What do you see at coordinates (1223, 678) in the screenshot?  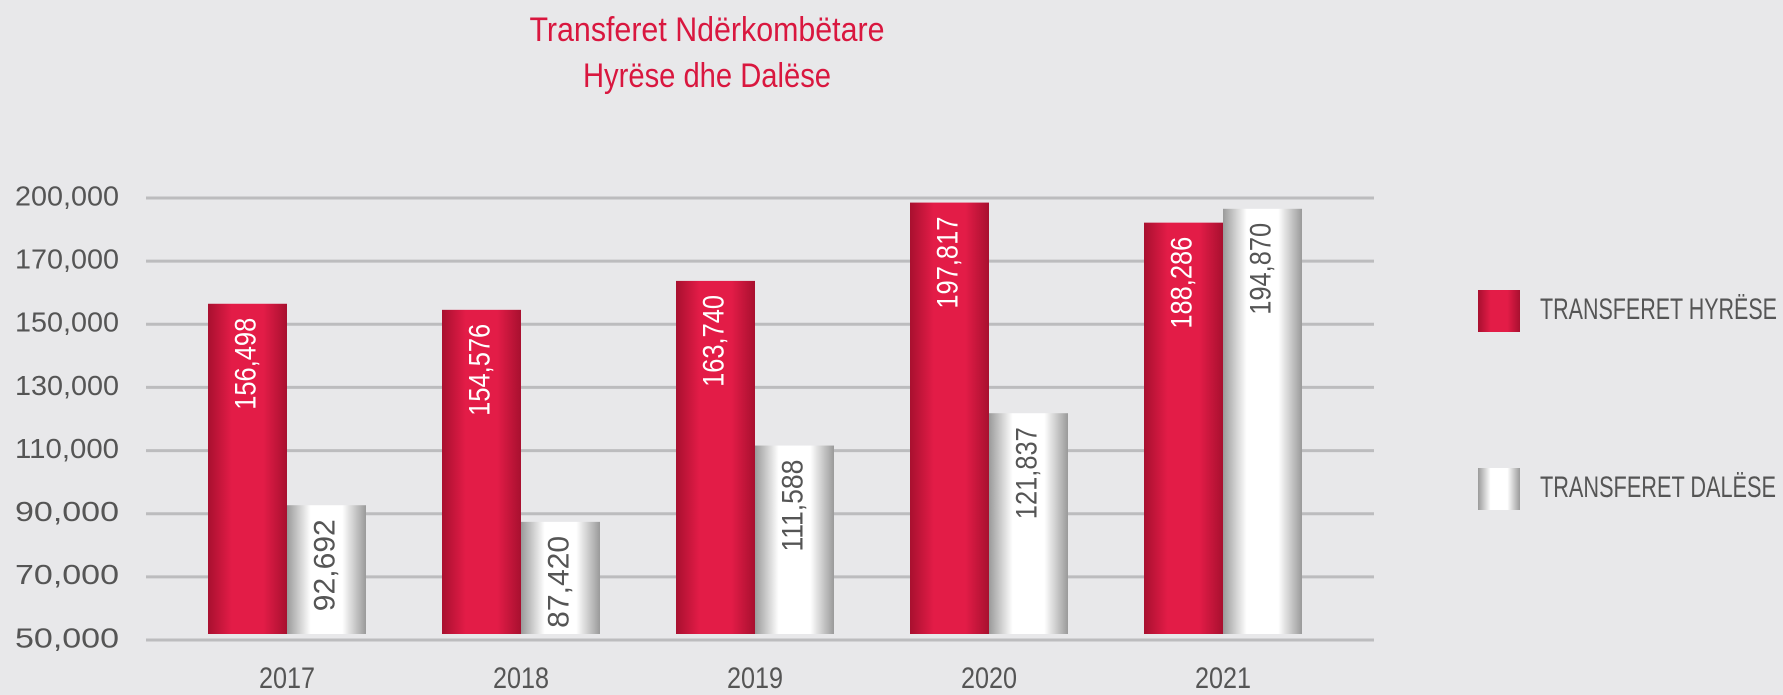 I see `x-tick-label: 2021` at bounding box center [1223, 678].